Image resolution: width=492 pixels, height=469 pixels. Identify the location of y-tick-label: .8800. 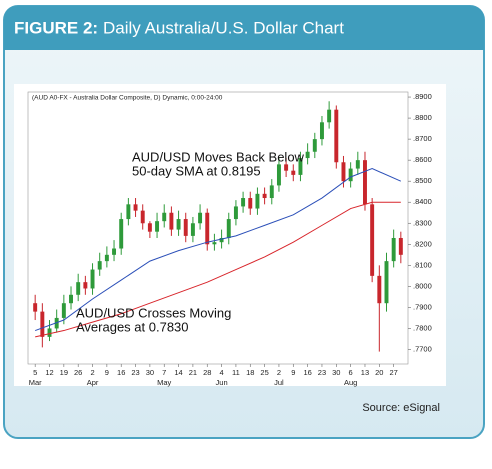
(422, 117).